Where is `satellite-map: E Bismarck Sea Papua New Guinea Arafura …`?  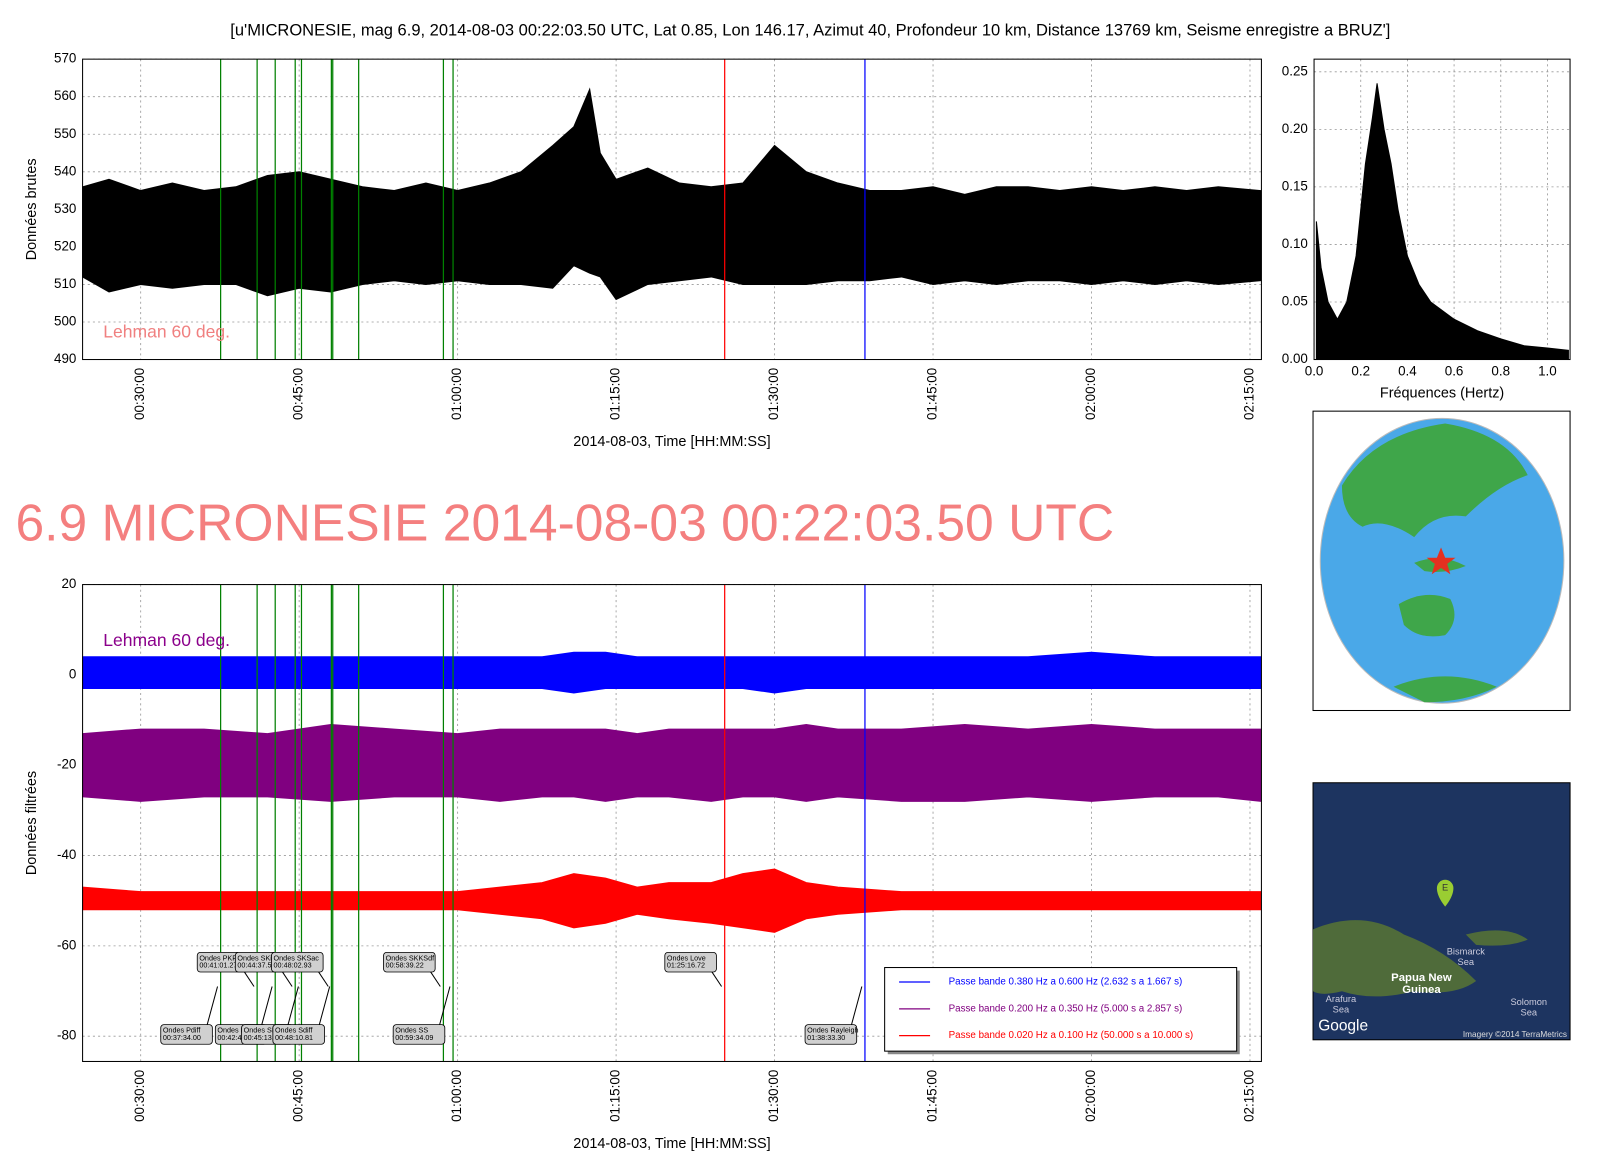 satellite-map: E Bismarck Sea Papua New Guinea Arafura … is located at coordinates (1441, 911).